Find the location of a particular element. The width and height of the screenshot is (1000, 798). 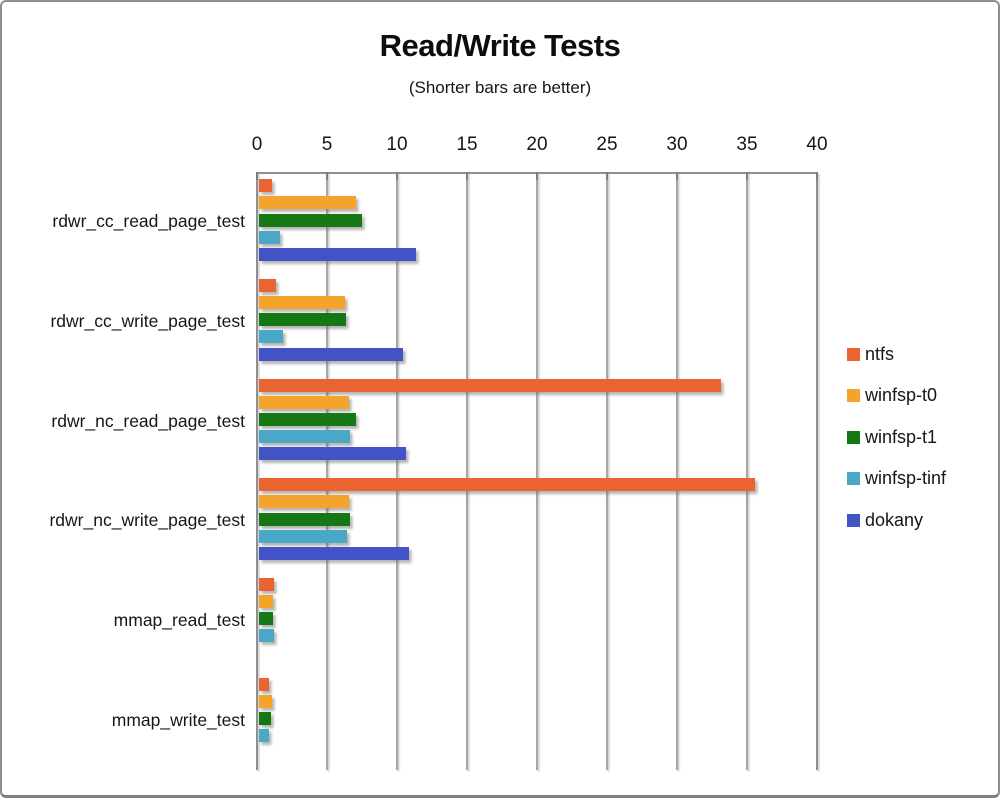

bar-ntfs-mmap_write_test is located at coordinates (264, 684).